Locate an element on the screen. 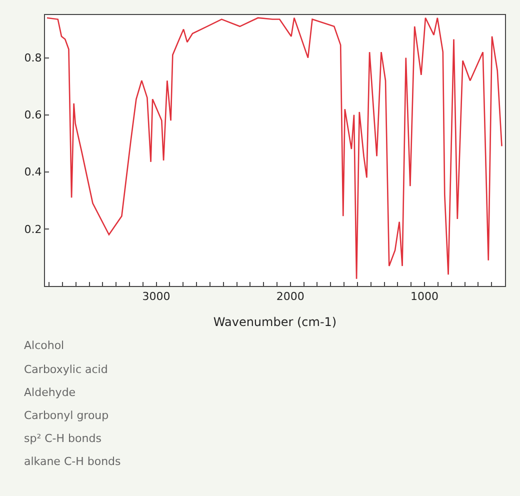 Image resolution: width=520 pixels, height=496 pixels. text: Carboxylic acid is located at coordinates (66, 369).